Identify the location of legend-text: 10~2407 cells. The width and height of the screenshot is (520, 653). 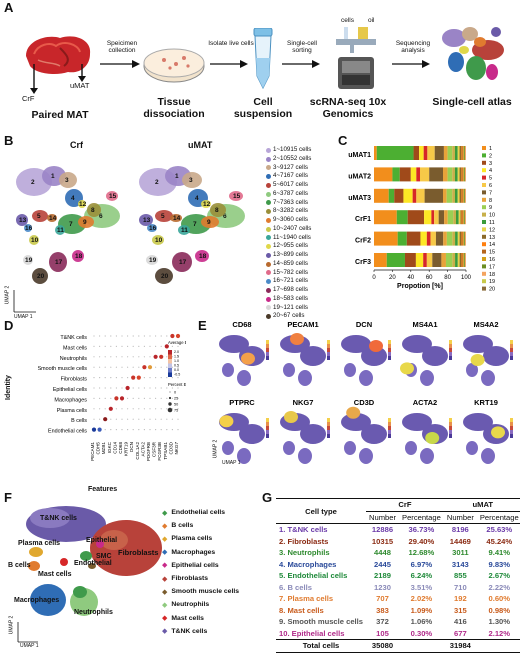
(292, 228).